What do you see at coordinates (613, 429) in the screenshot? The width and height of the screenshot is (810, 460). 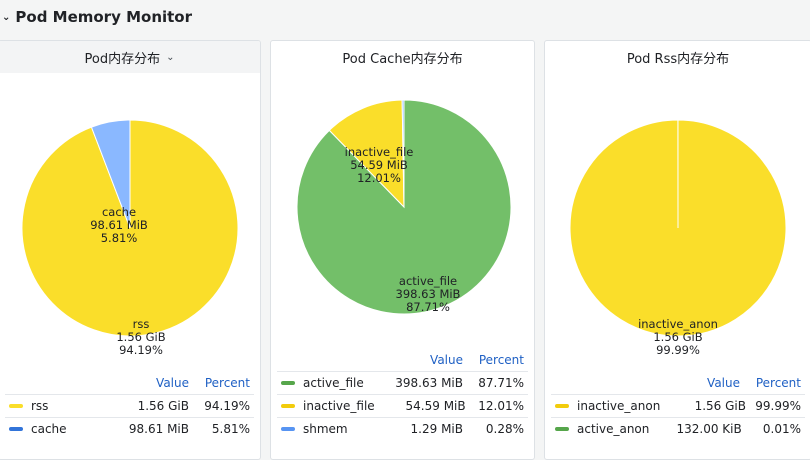 I see `legend-name: active_anon` at bounding box center [613, 429].